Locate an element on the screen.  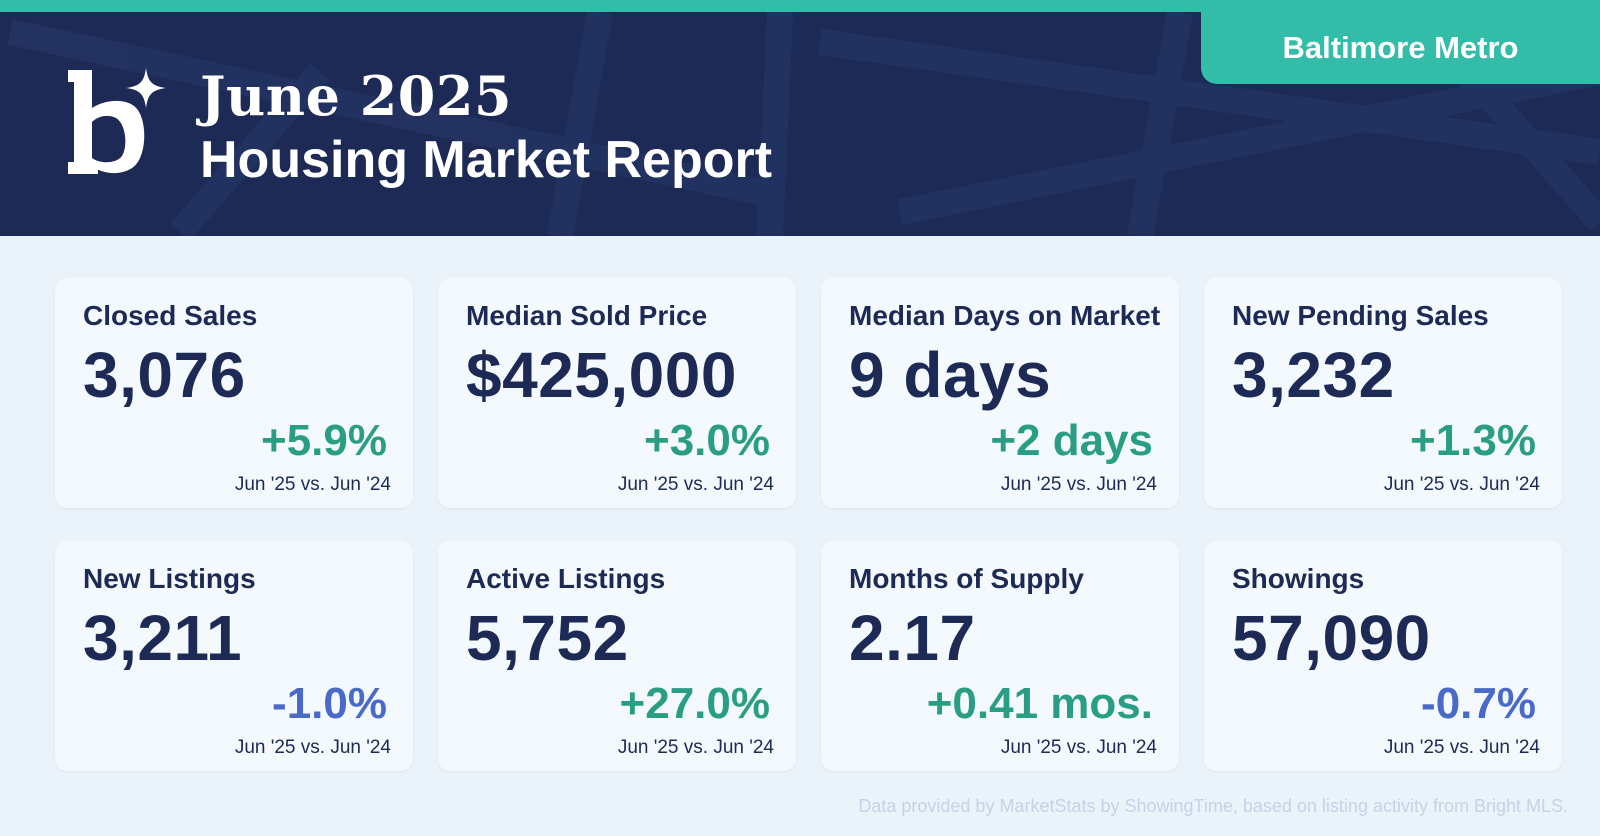
report-title: Housing Market Report is located at coordinates (486, 160).